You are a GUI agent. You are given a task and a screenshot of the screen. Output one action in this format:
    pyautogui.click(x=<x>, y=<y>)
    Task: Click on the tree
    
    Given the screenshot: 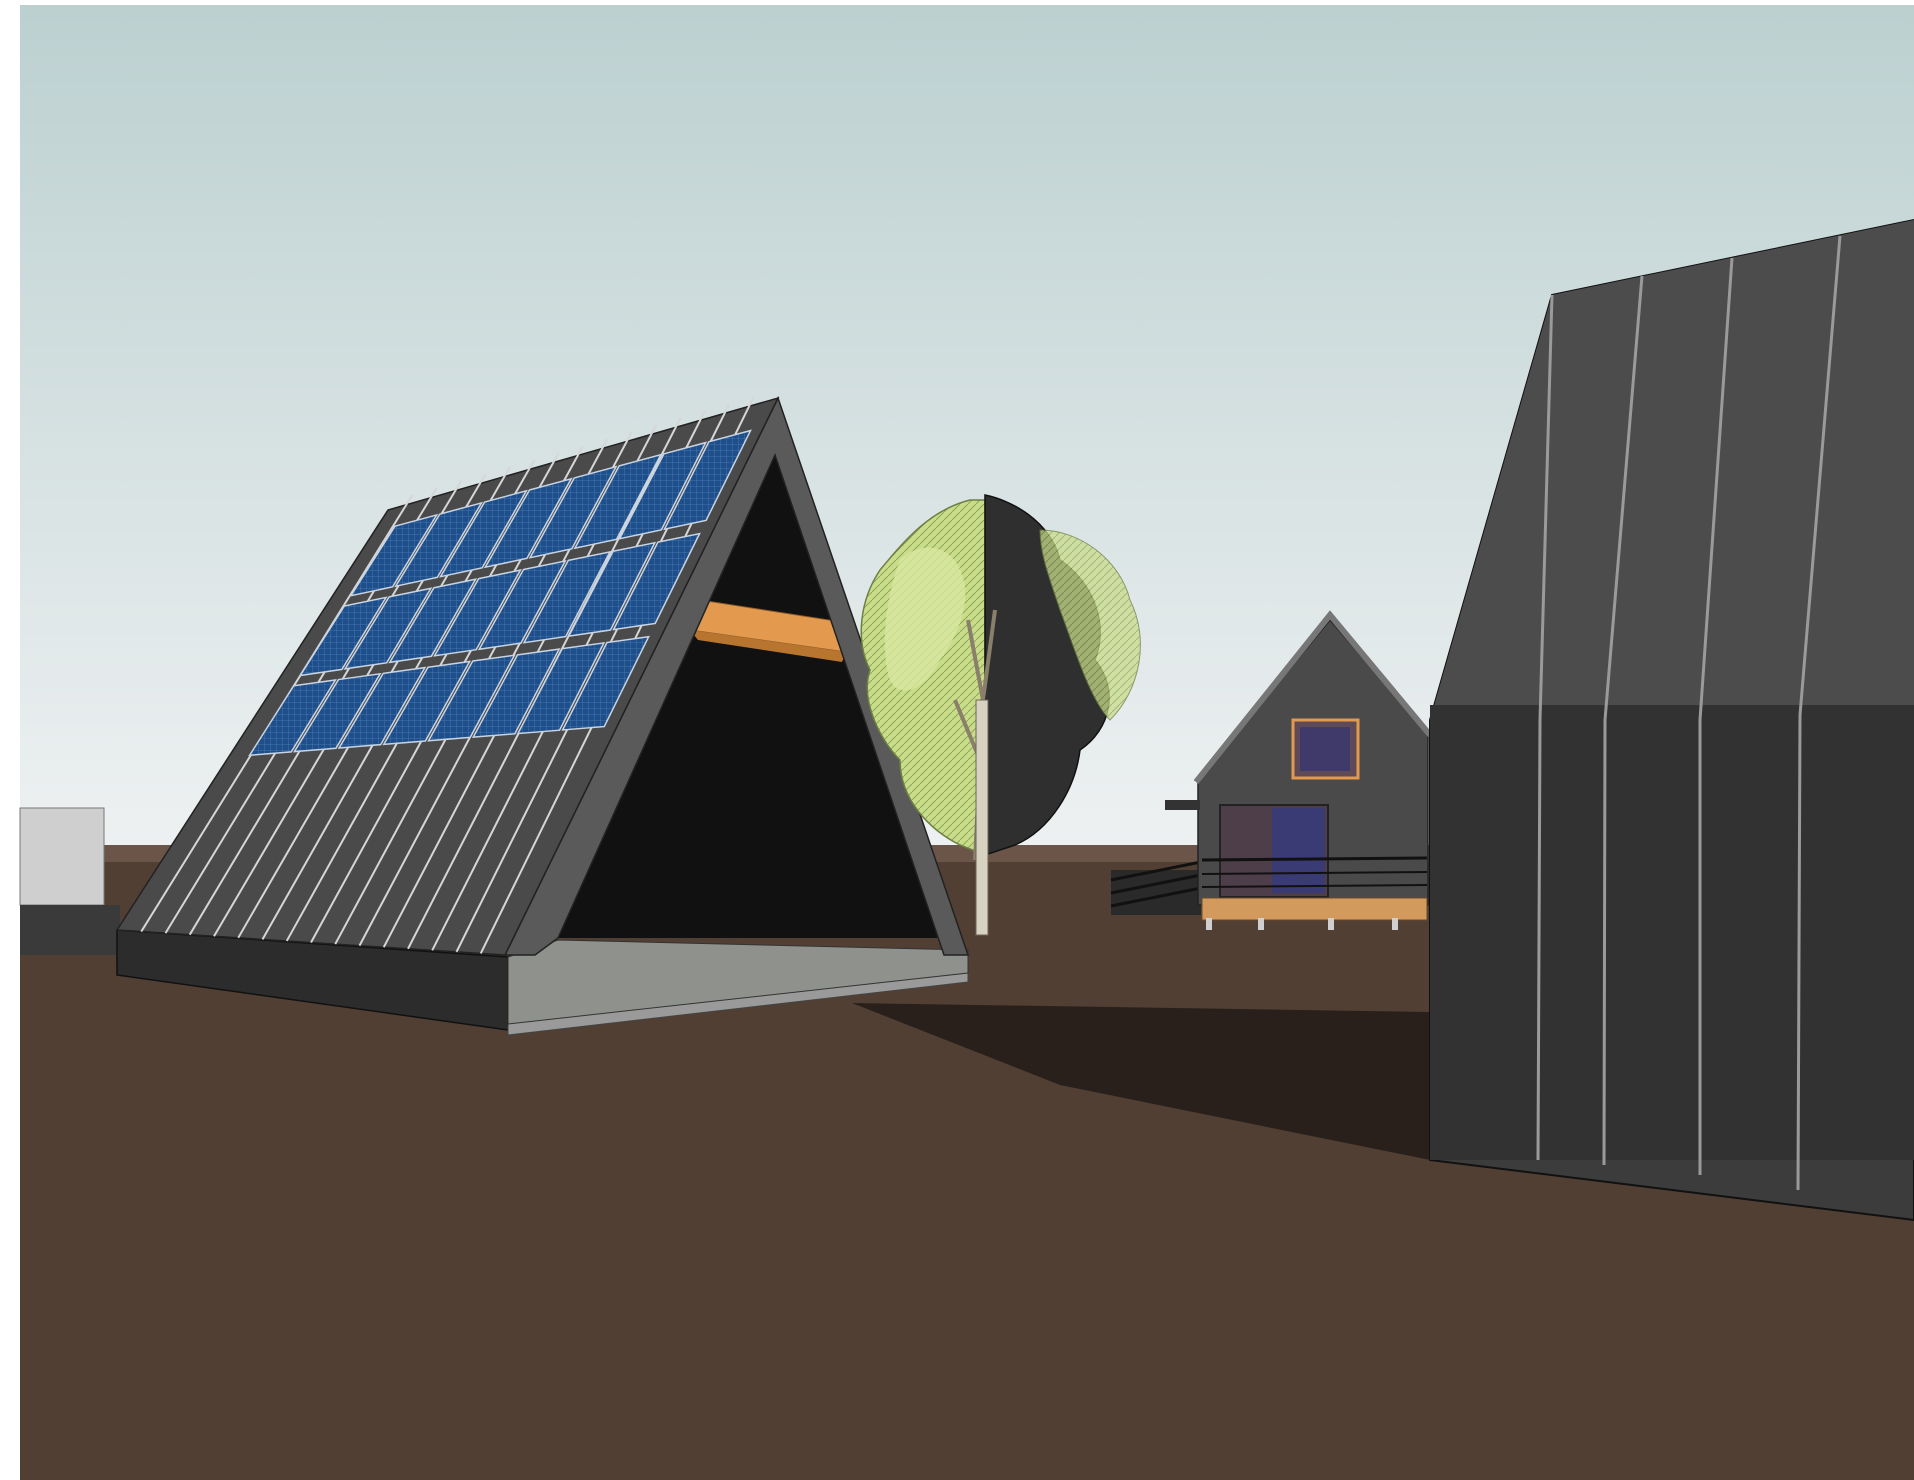 What is the action you would take?
    pyautogui.click(x=1000, y=715)
    